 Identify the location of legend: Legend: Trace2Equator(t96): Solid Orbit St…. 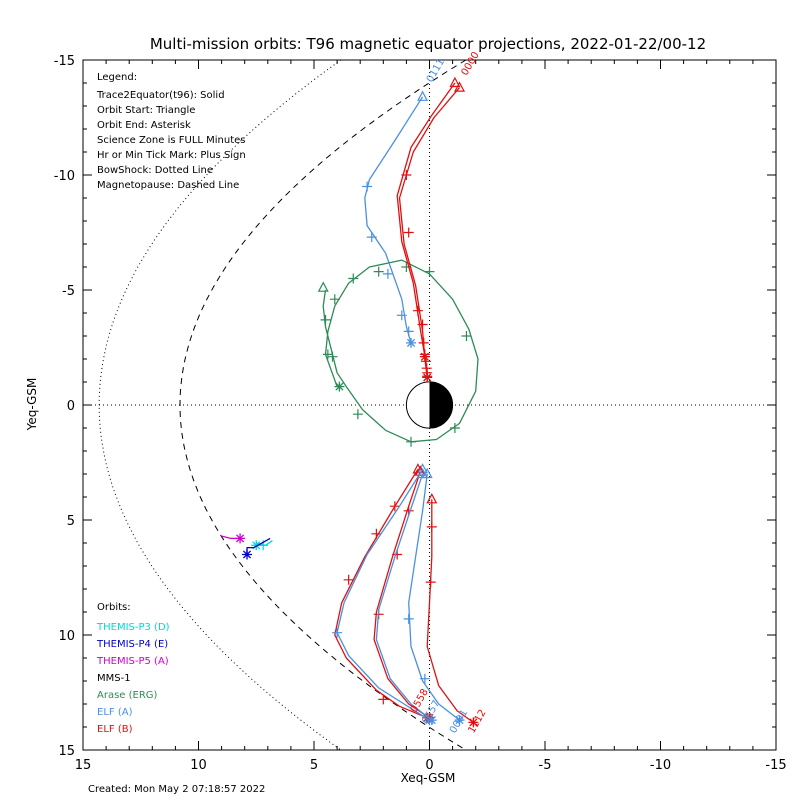
(171, 131).